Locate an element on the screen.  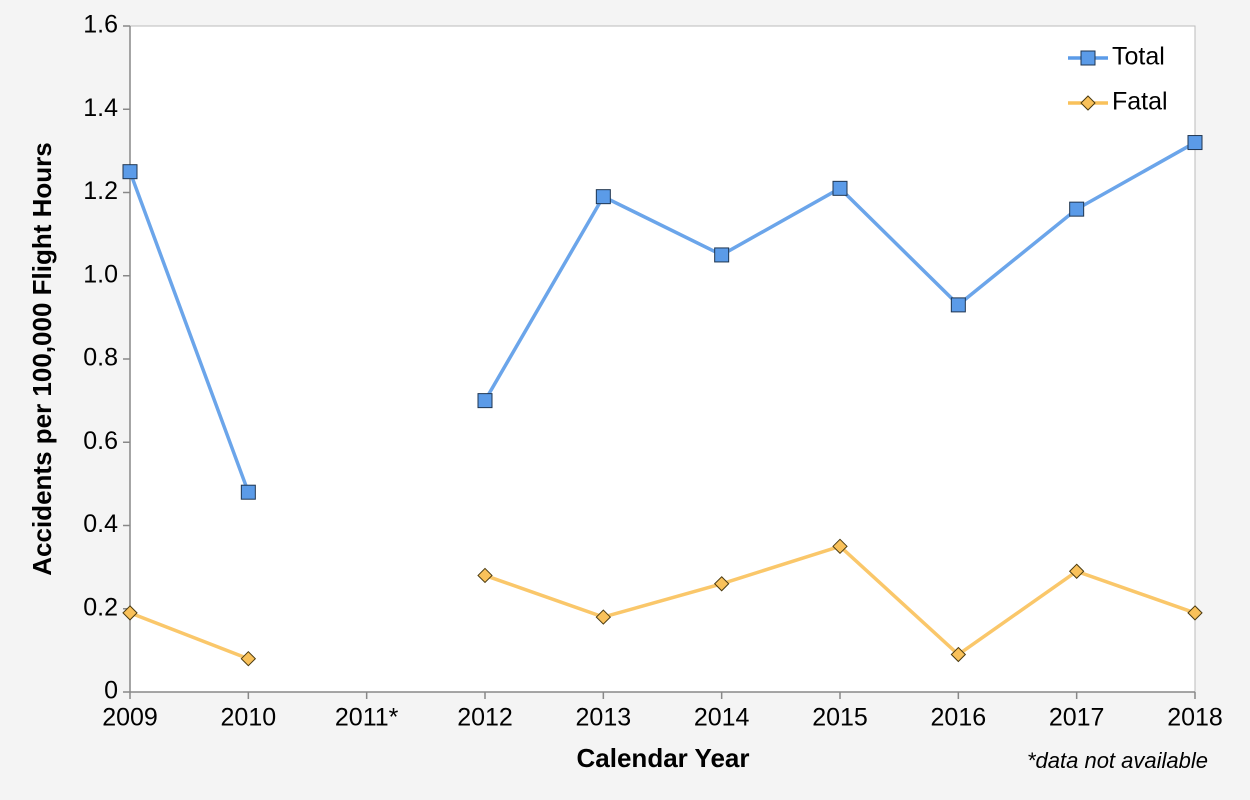
y-tick-label: 0.8 is located at coordinates (100, 358).